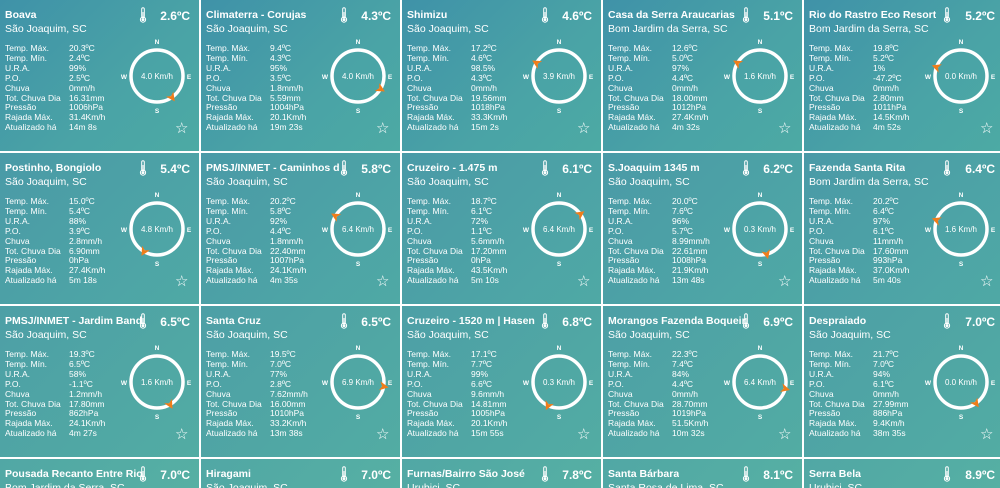 The width and height of the screenshot is (1000, 488). Describe the element at coordinates (760, 382) in the screenshot. I see `wind-speed: 6.4 Km/h` at that location.